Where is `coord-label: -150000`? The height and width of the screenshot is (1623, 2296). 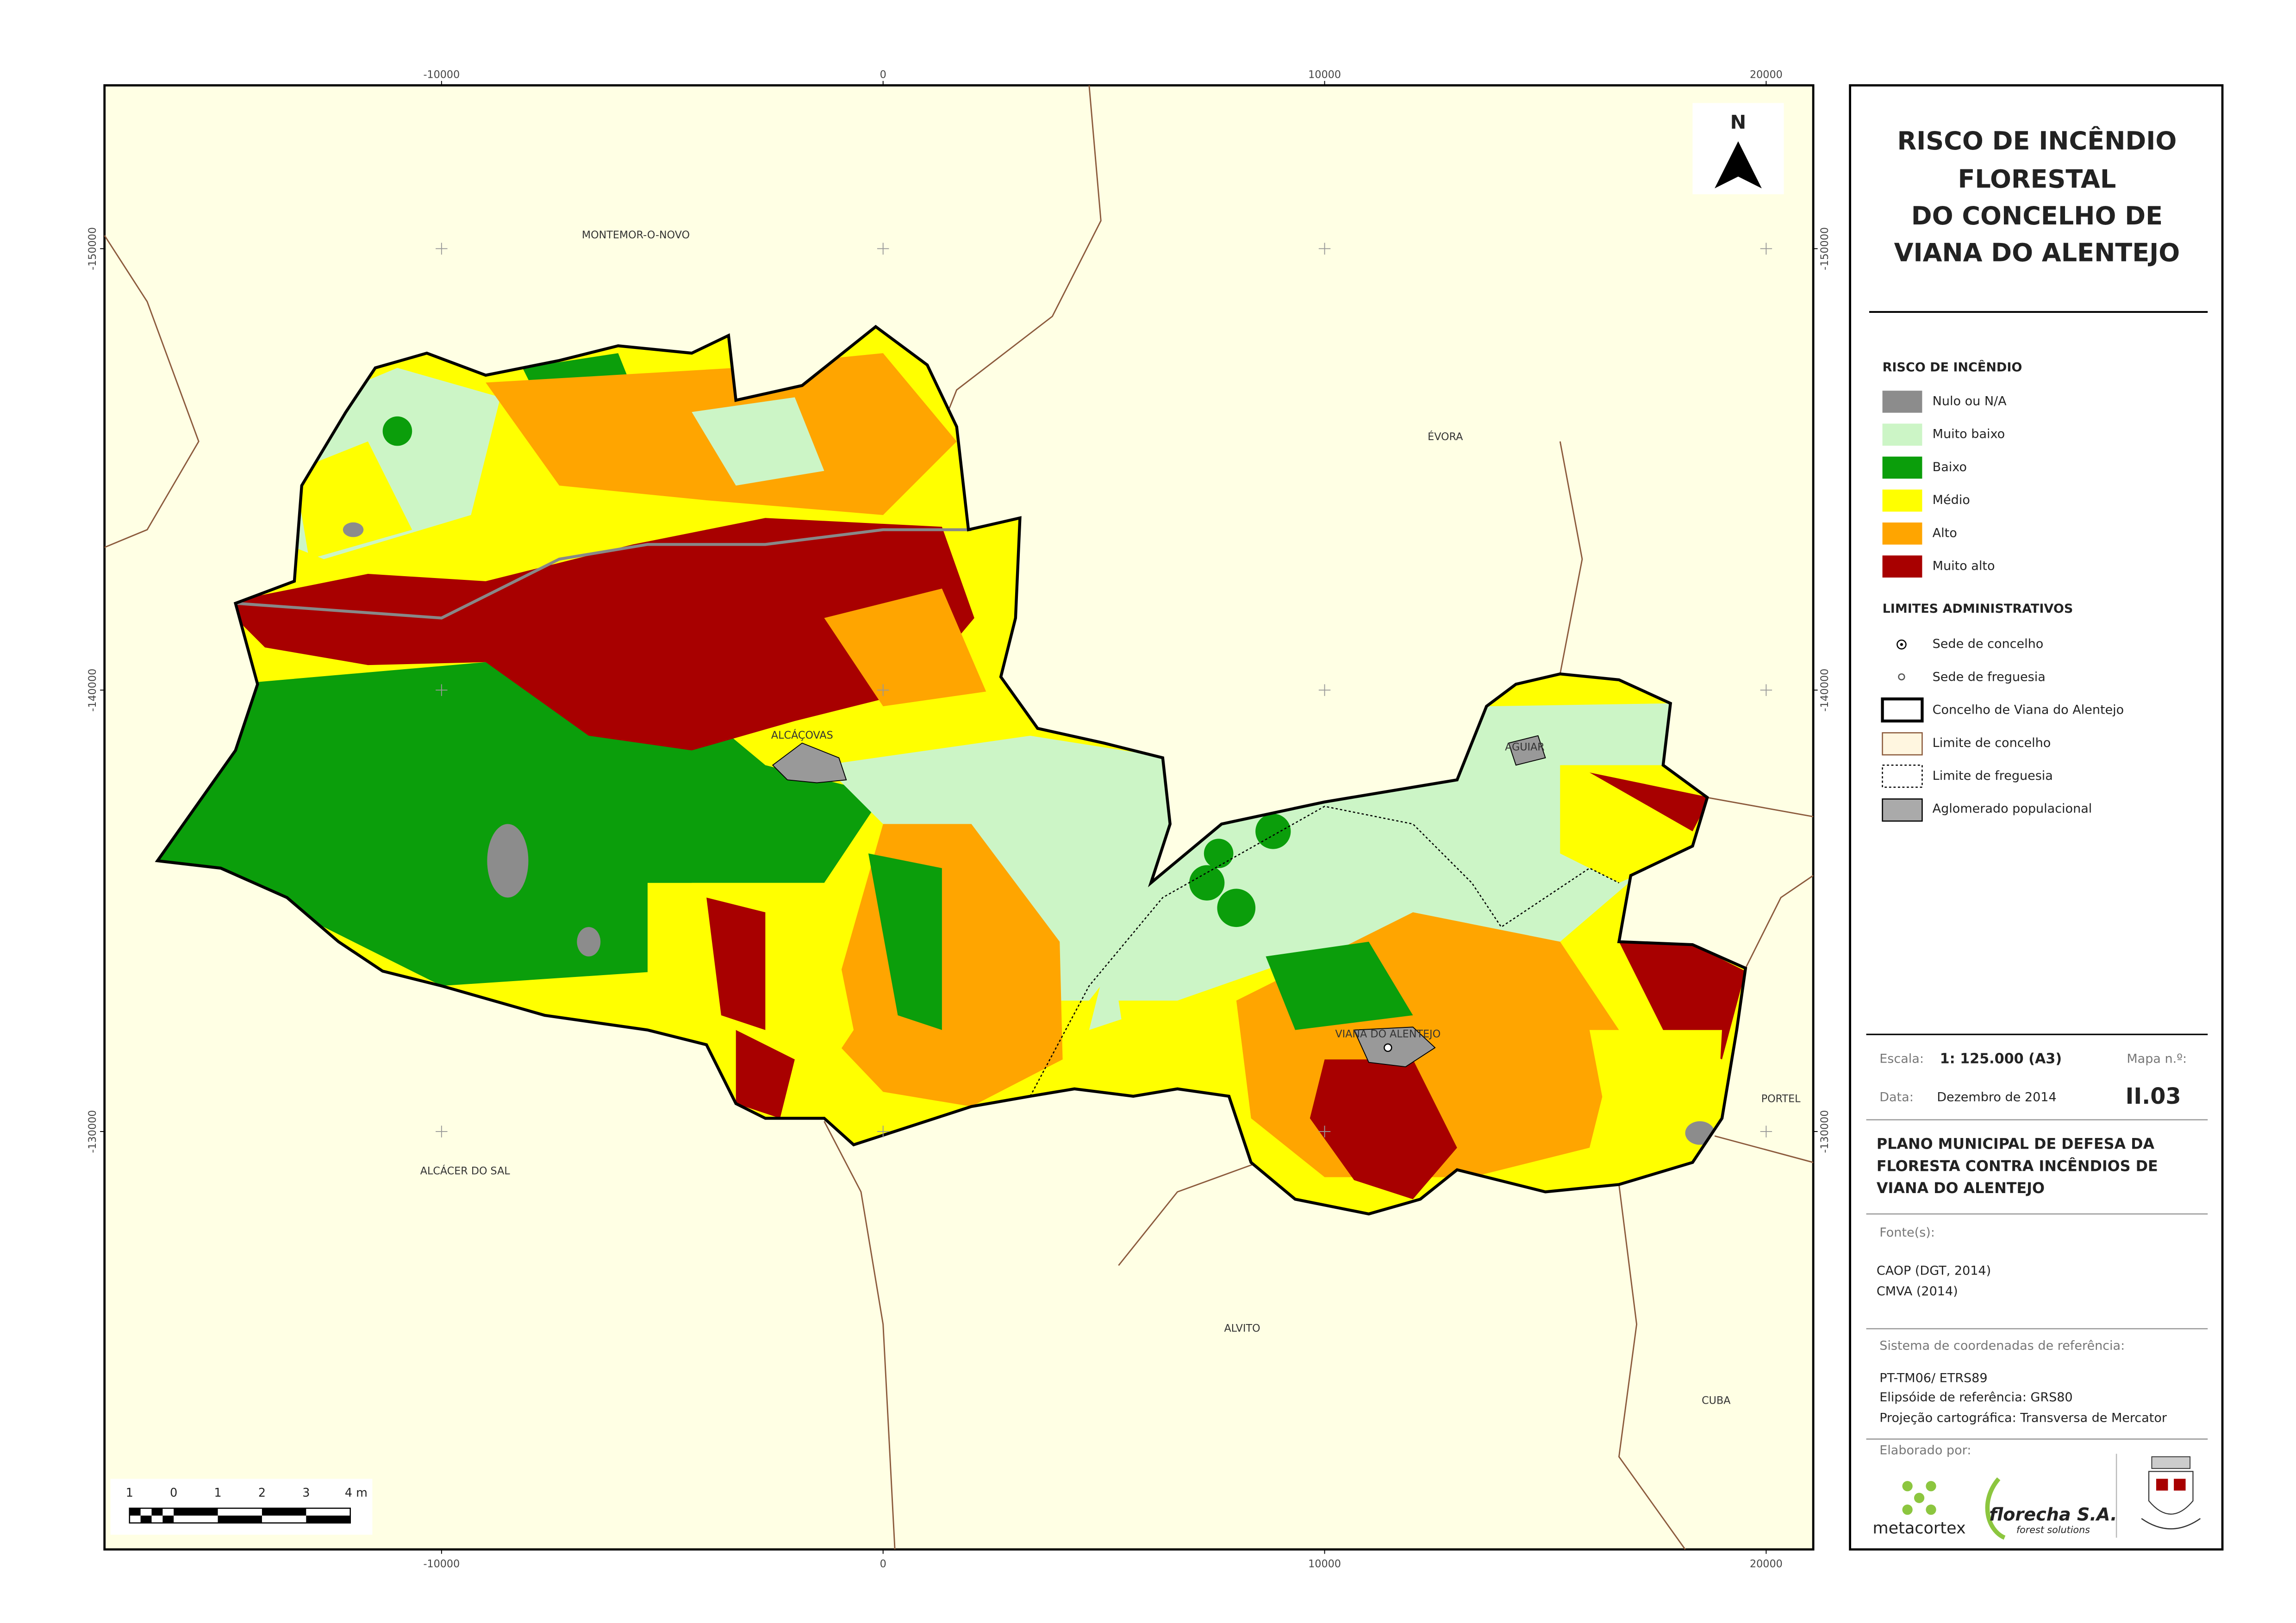
coord-label: -150000 is located at coordinates (1825, 248).